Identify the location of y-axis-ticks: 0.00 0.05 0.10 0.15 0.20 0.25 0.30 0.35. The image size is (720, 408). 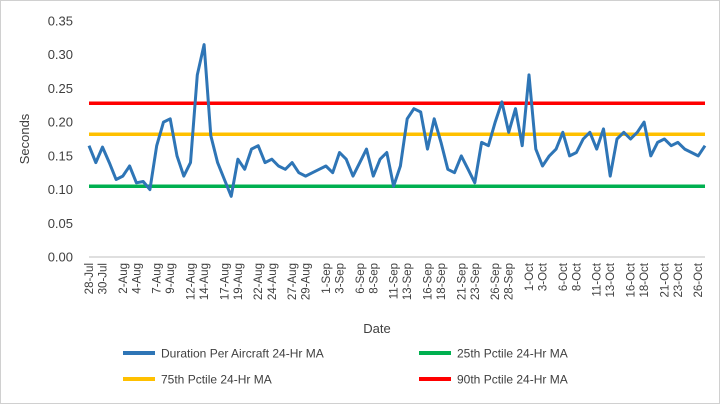
(60, 139).